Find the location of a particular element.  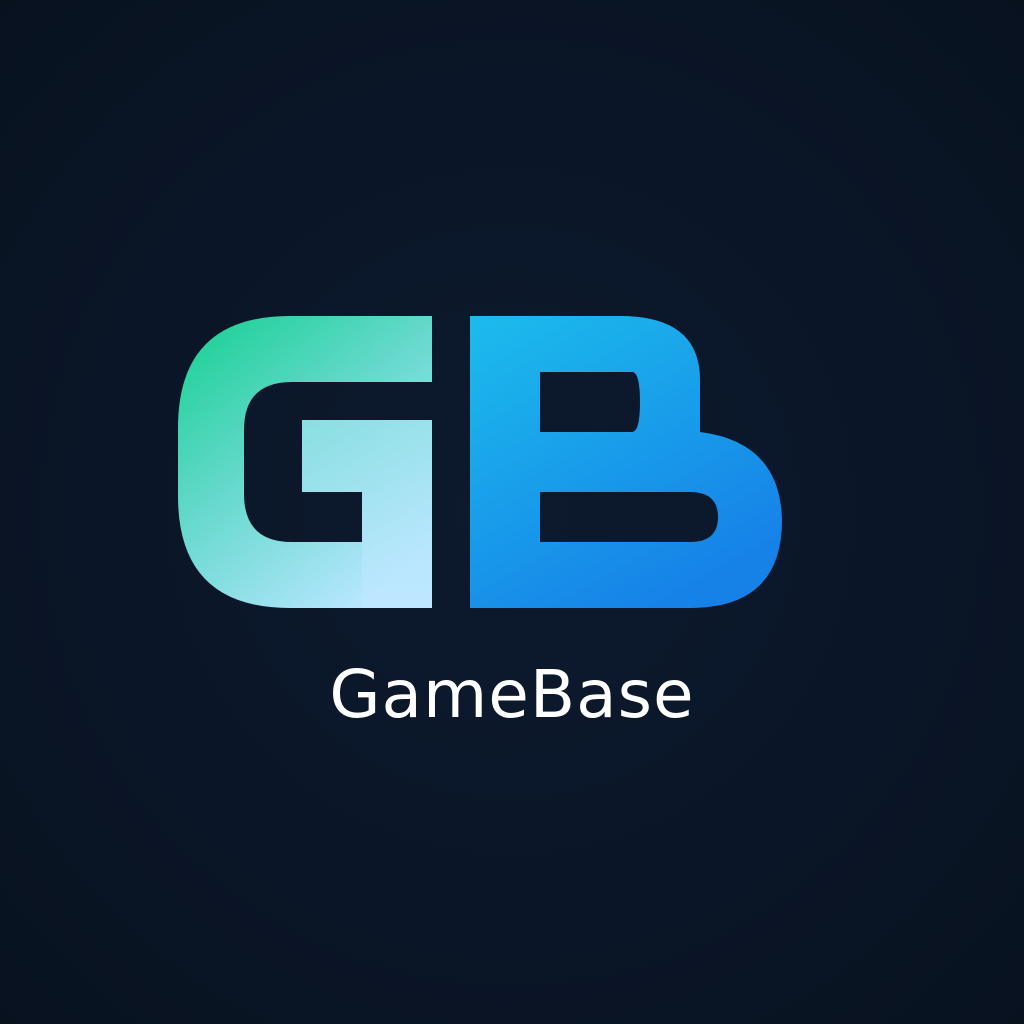

letter-g is located at coordinates (305, 462).